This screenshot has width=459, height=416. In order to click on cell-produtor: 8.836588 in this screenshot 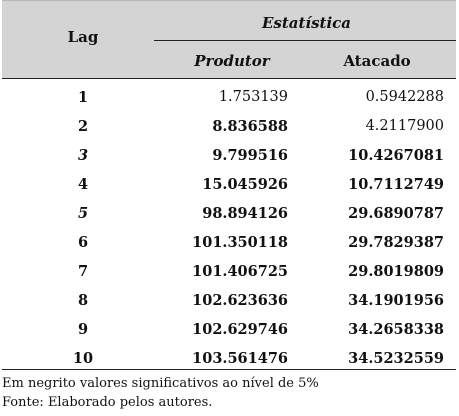, I will do `click(250, 126)`.